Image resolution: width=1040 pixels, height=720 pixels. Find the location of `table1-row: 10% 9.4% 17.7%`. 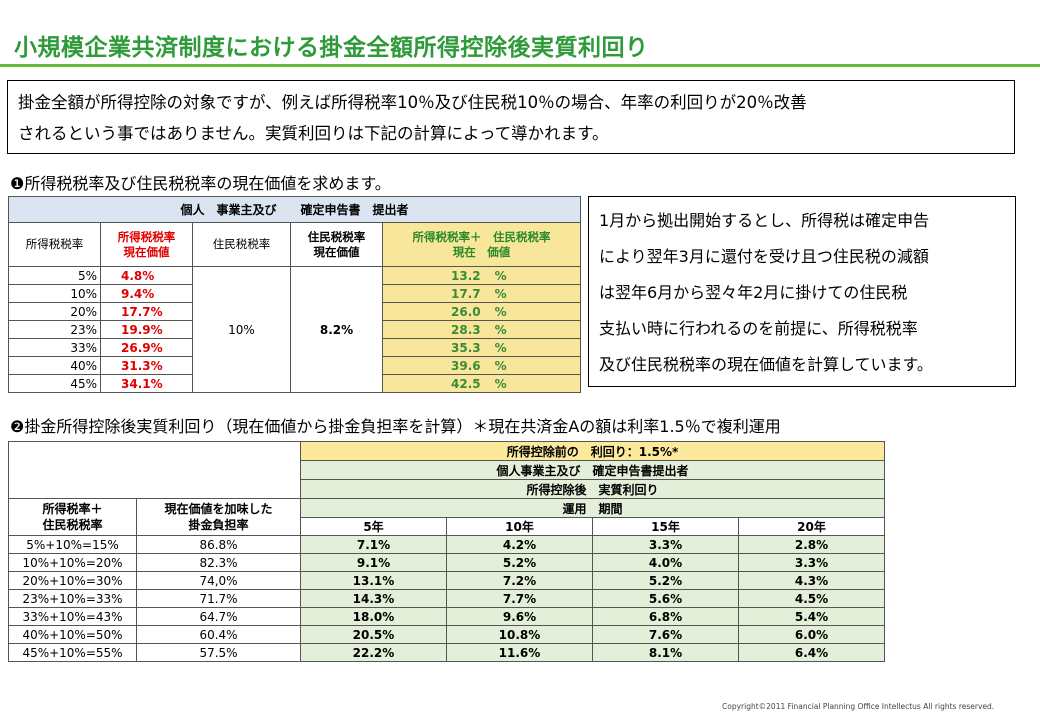

table1-row: 10% 9.4% 17.7% is located at coordinates (295, 293).